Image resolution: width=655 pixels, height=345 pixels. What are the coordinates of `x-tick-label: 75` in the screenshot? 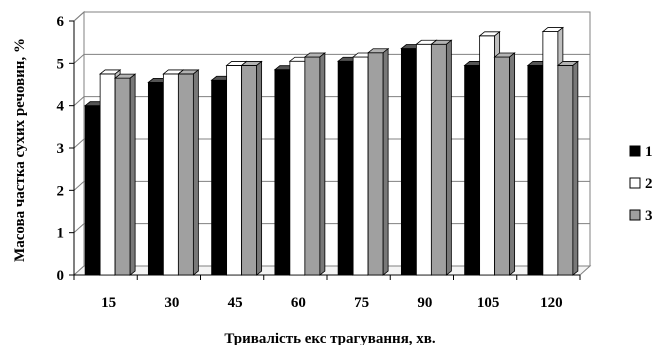 It's located at (361, 303).